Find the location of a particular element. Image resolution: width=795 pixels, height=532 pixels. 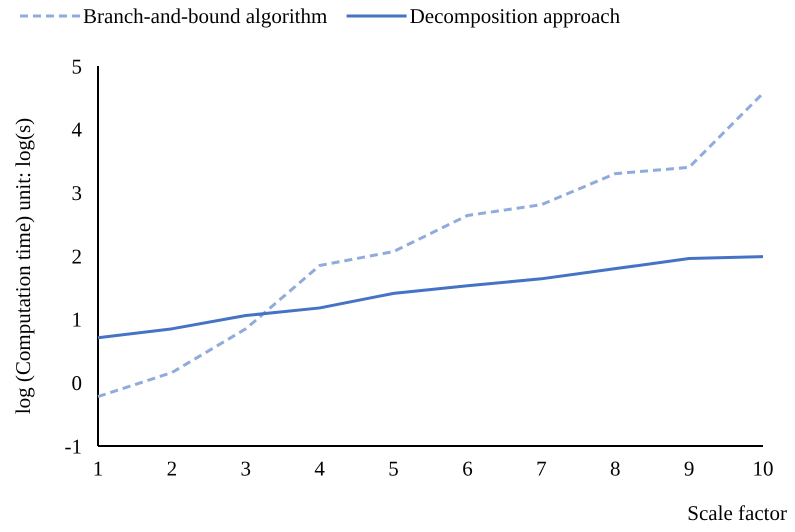

x-tick-label: 8 is located at coordinates (615, 468).